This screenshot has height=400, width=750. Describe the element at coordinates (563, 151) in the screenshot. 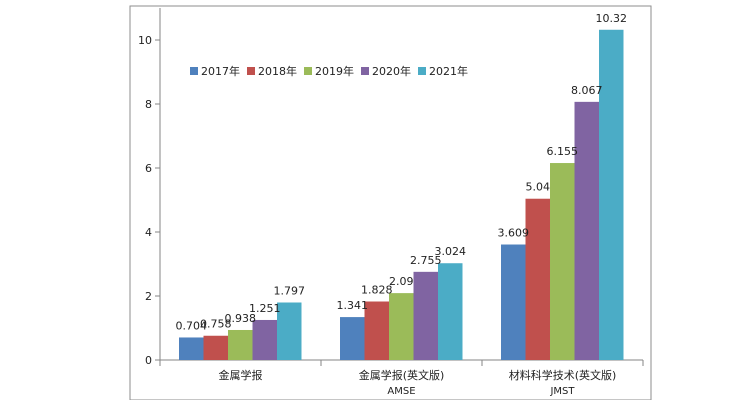

I see `bar-value-label: 6.155` at that location.